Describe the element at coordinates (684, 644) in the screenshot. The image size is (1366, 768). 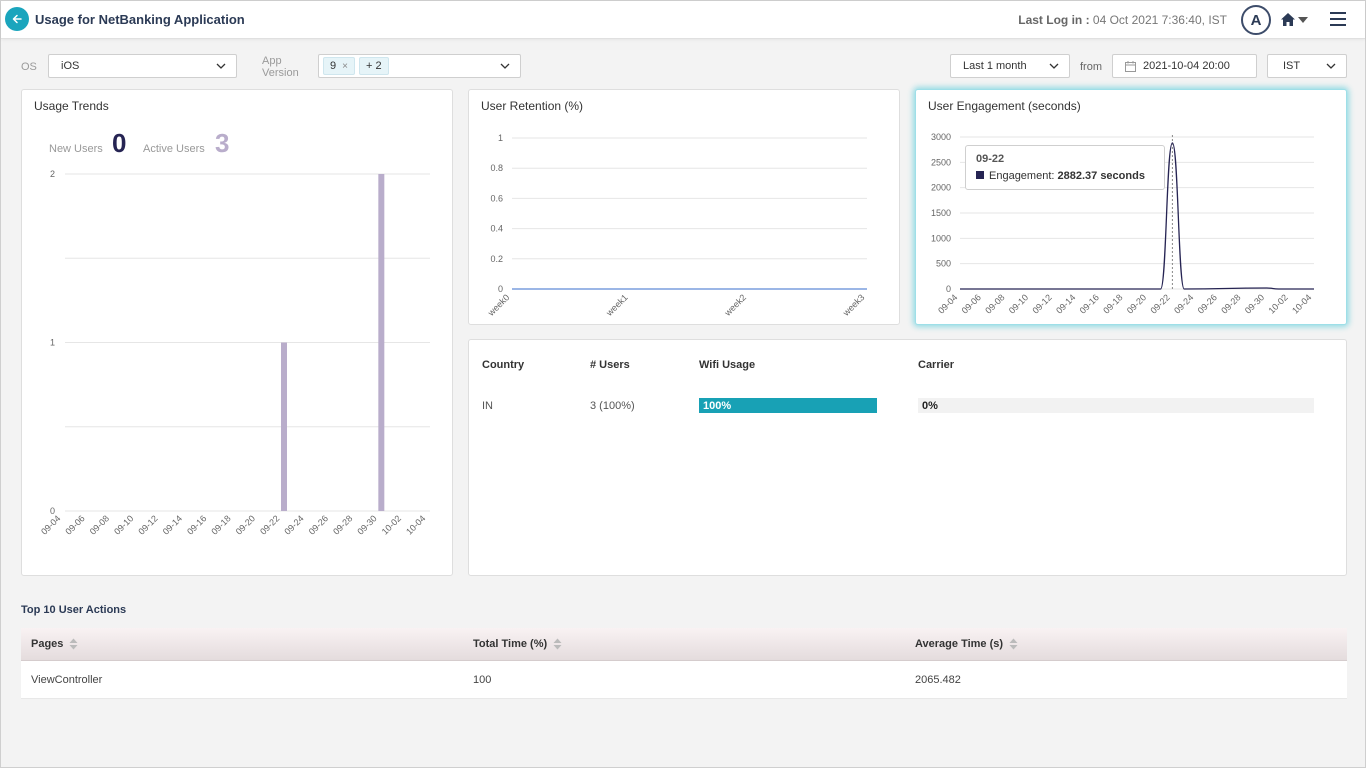
I see `top-actions-table-header: Pages Total Time (%) Average Time (s)` at that location.